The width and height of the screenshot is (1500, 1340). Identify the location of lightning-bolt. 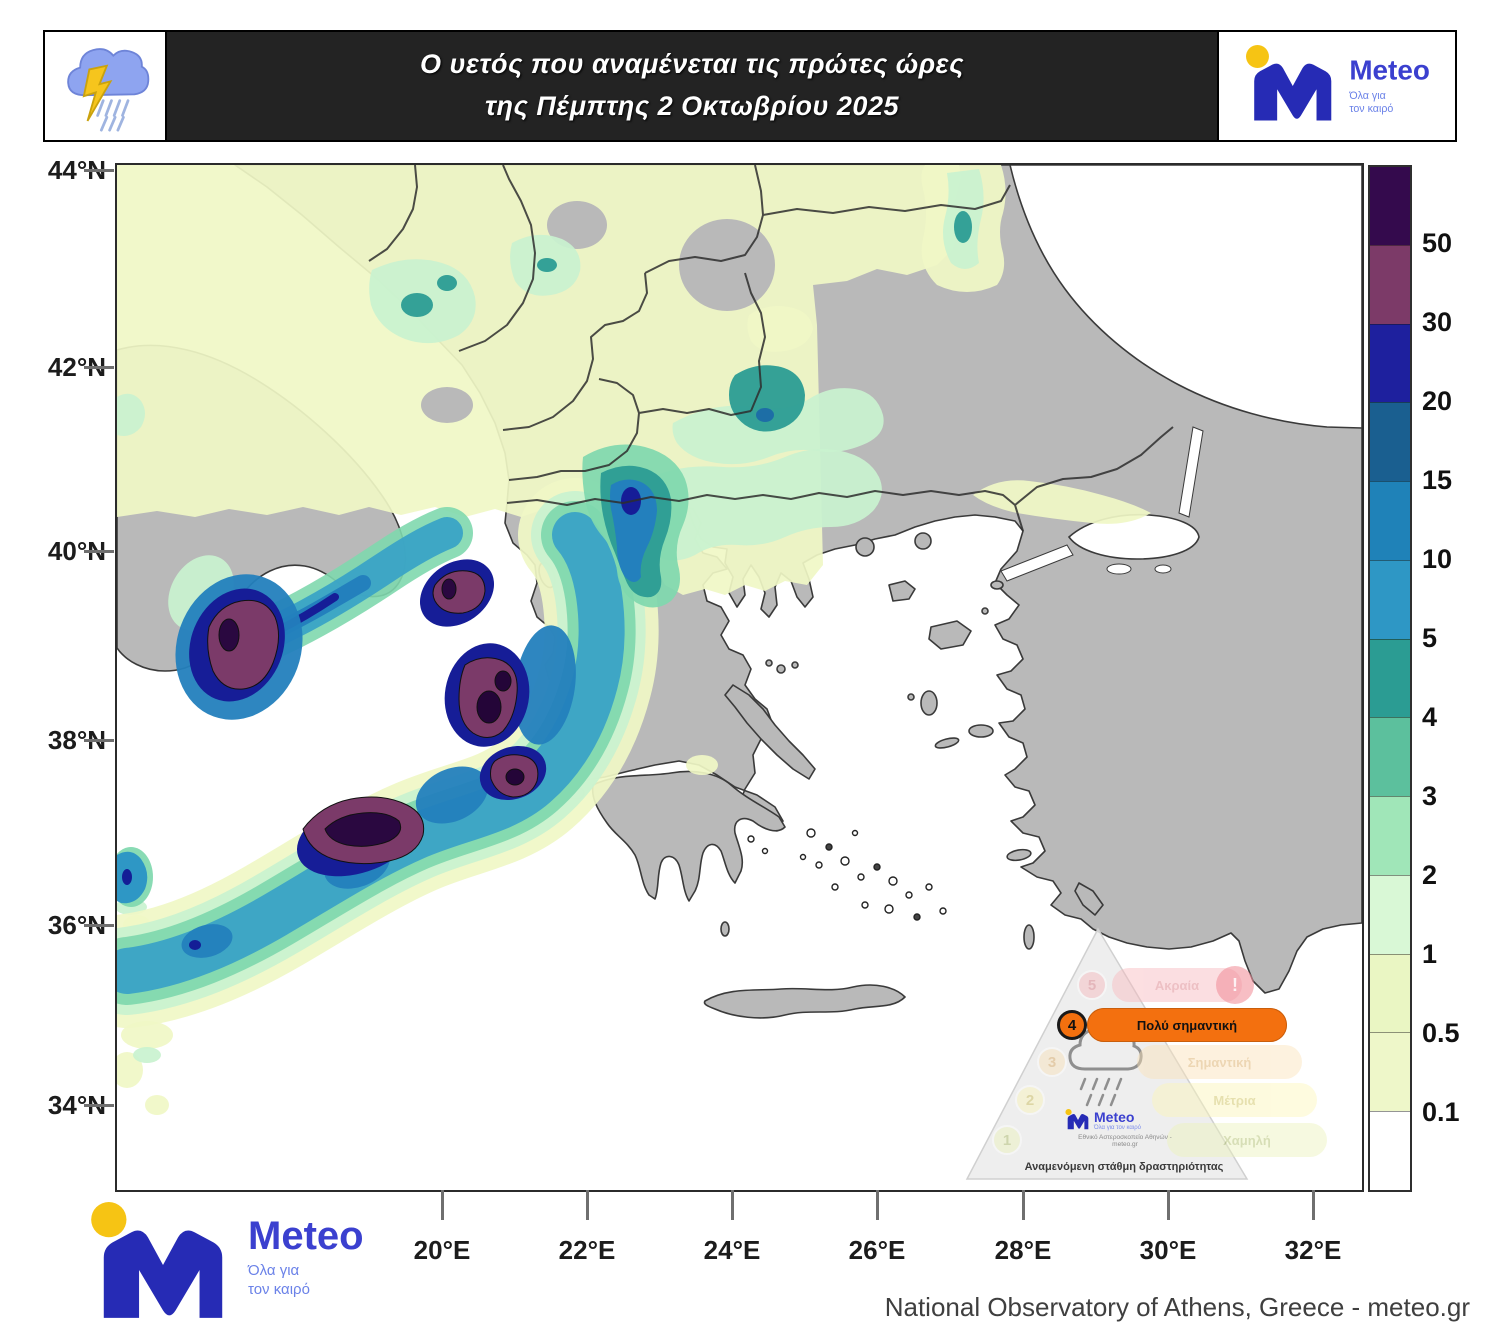
(97, 93).